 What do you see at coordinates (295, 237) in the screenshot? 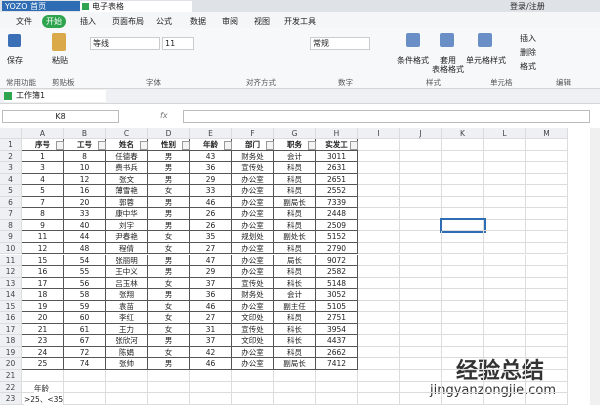
I see `cell: 副处长` at bounding box center [295, 237].